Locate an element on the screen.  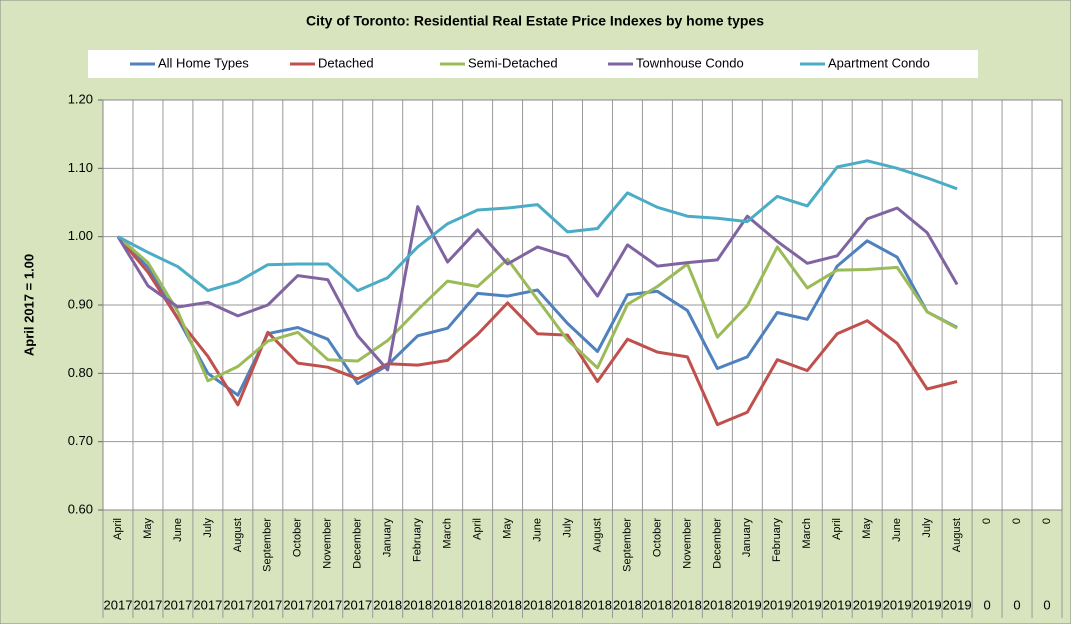
legend-label: Semi-Detached is located at coordinates (513, 62).